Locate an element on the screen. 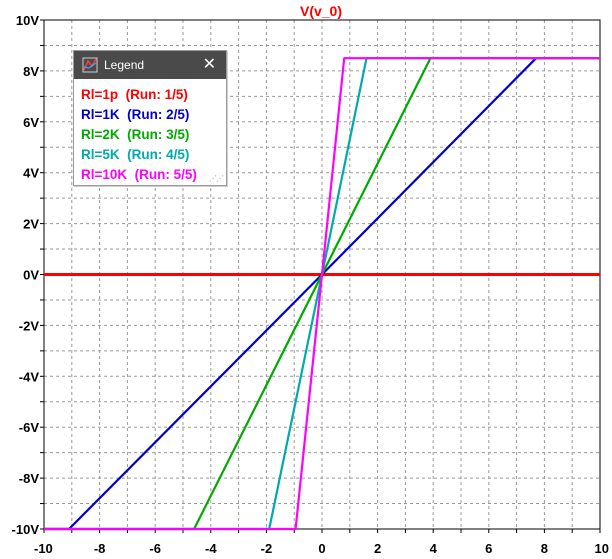  y-tick-label: 0V is located at coordinates (31, 275).